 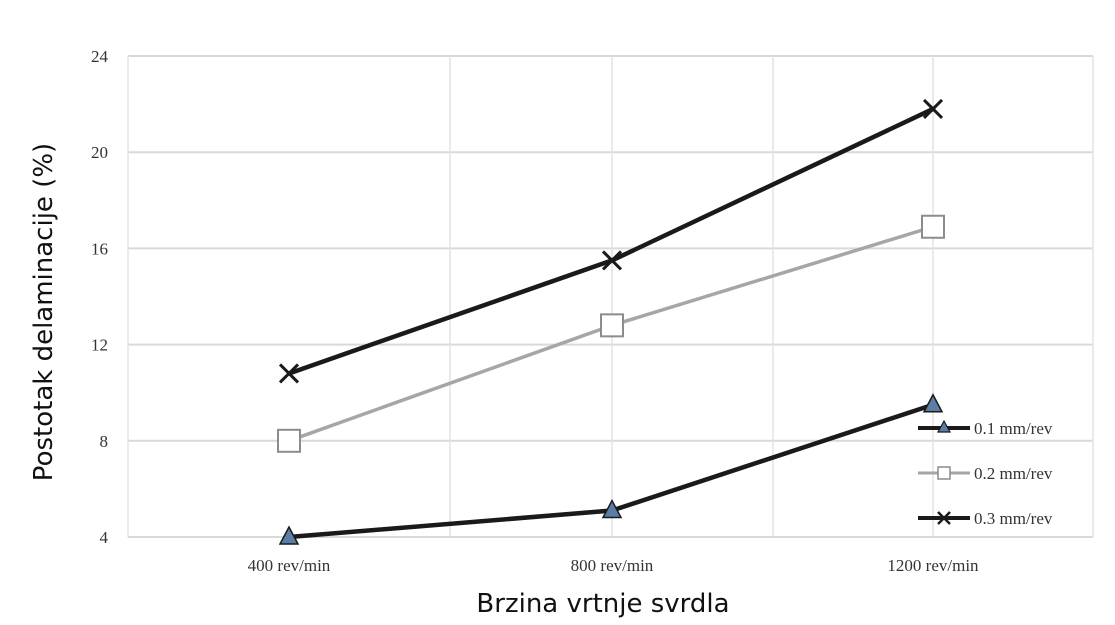 I want to click on legend: 0.1 mm/rev 0.2 mm/rev 0.3 mm/rev, so click(x=985, y=473).